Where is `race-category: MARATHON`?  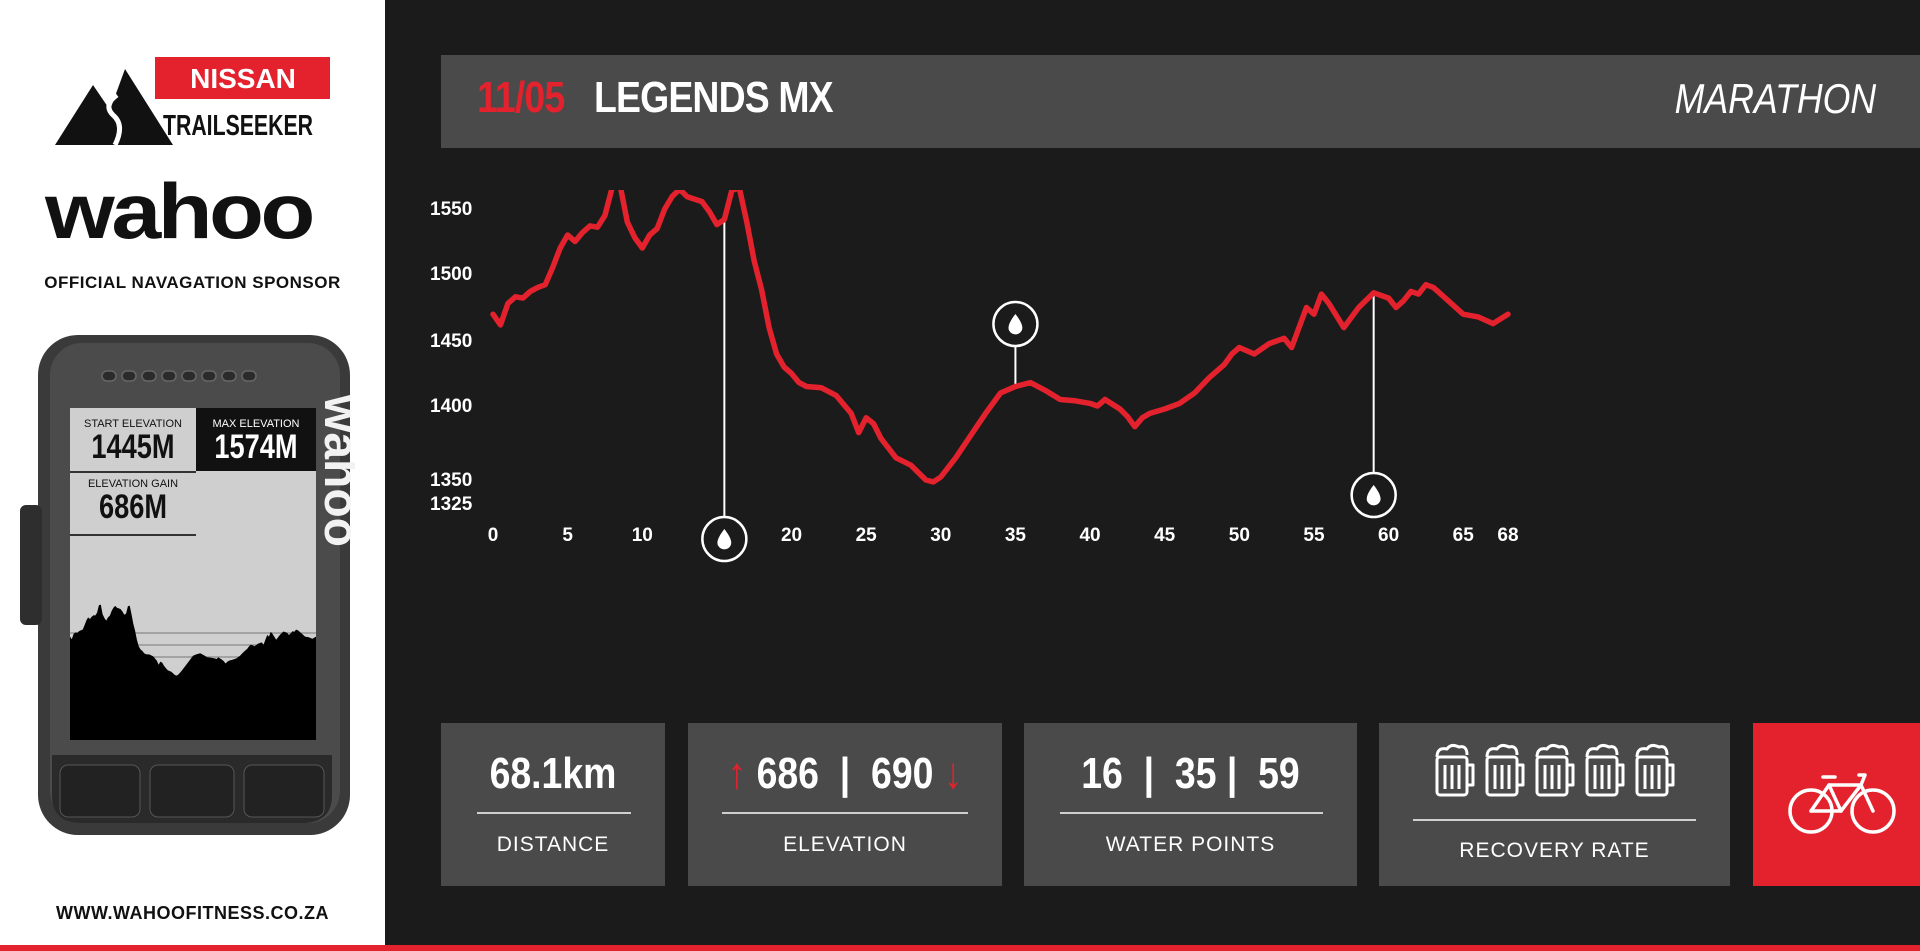
race-category: MARATHON is located at coordinates (1775, 98).